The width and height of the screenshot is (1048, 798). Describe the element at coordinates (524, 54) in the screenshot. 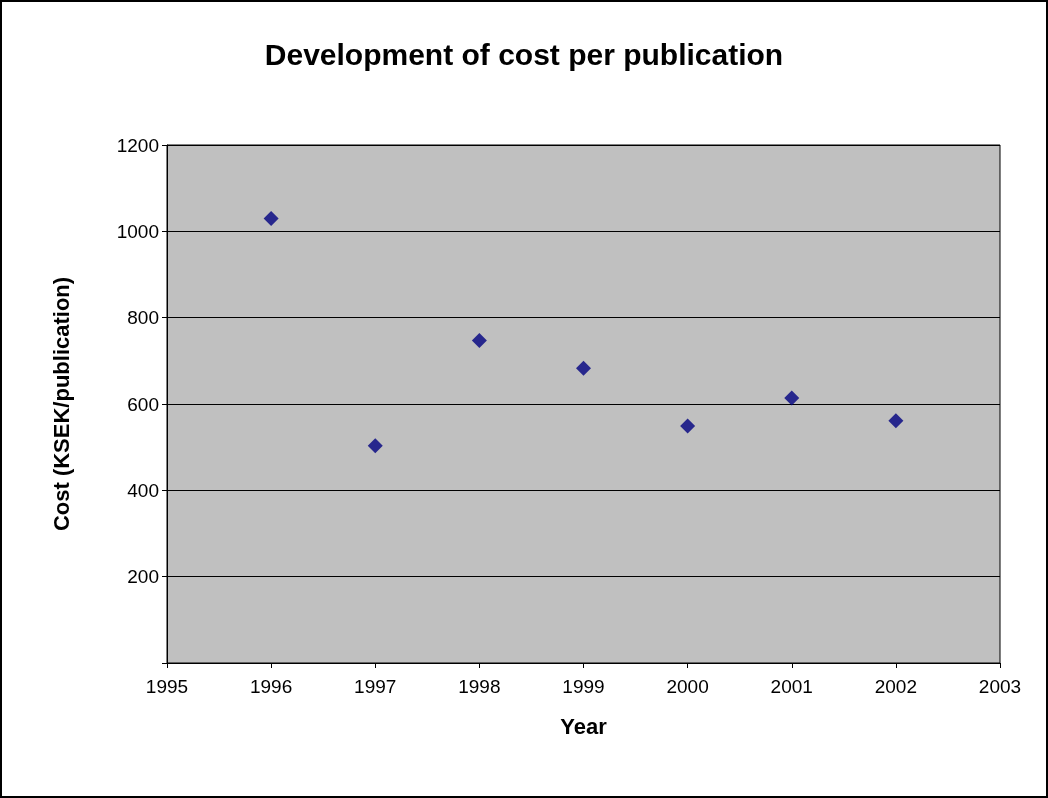

I see `chart-title: Development of cost per publication` at that location.